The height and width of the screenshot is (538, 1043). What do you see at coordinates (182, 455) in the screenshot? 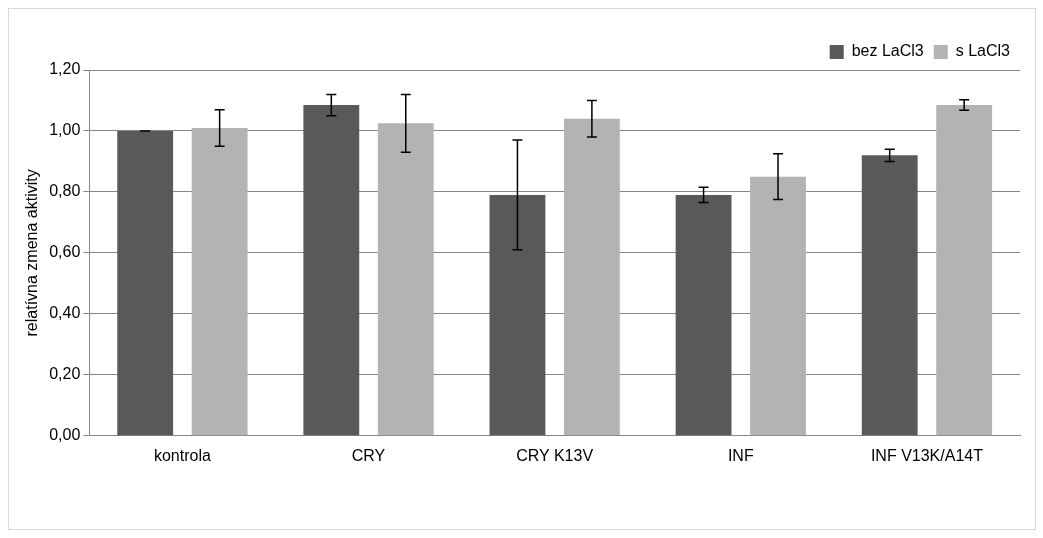
I see `x-tick-label: kontrola` at bounding box center [182, 455].